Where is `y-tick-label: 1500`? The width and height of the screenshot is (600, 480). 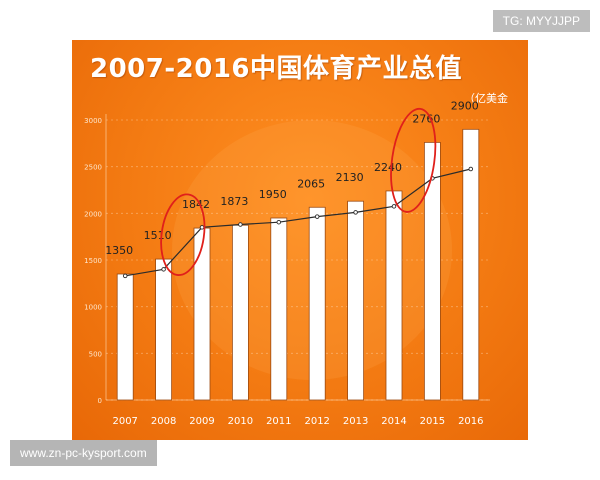
y-tick-label: 1500 is located at coordinates (93, 261).